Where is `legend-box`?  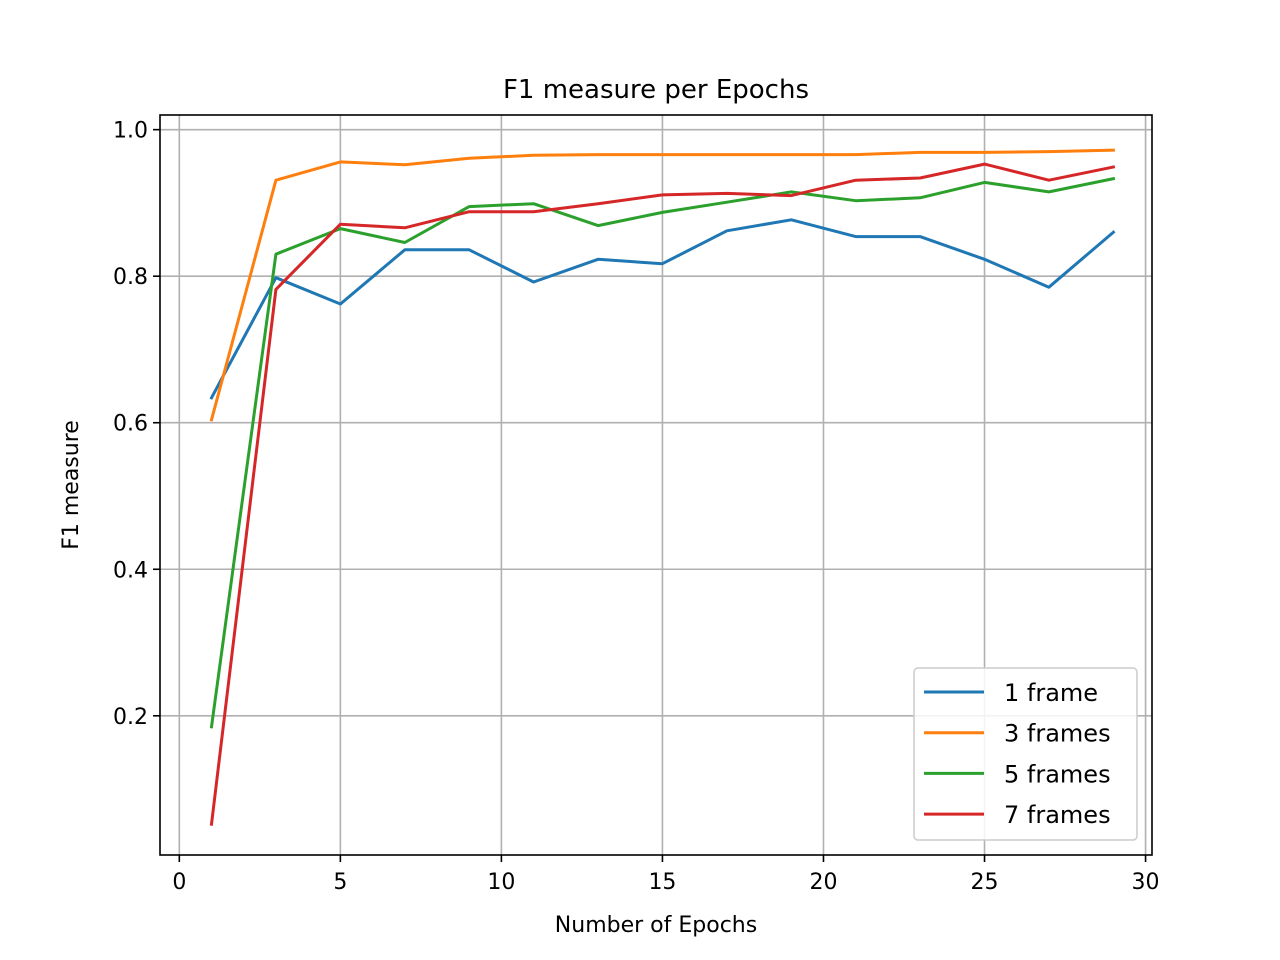
legend-box is located at coordinates (1025, 754).